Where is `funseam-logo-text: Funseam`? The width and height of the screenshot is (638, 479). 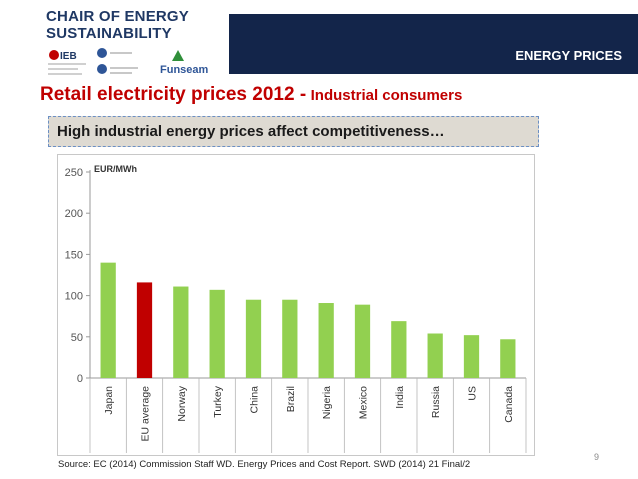
funseam-logo-text: Funseam is located at coordinates (184, 70).